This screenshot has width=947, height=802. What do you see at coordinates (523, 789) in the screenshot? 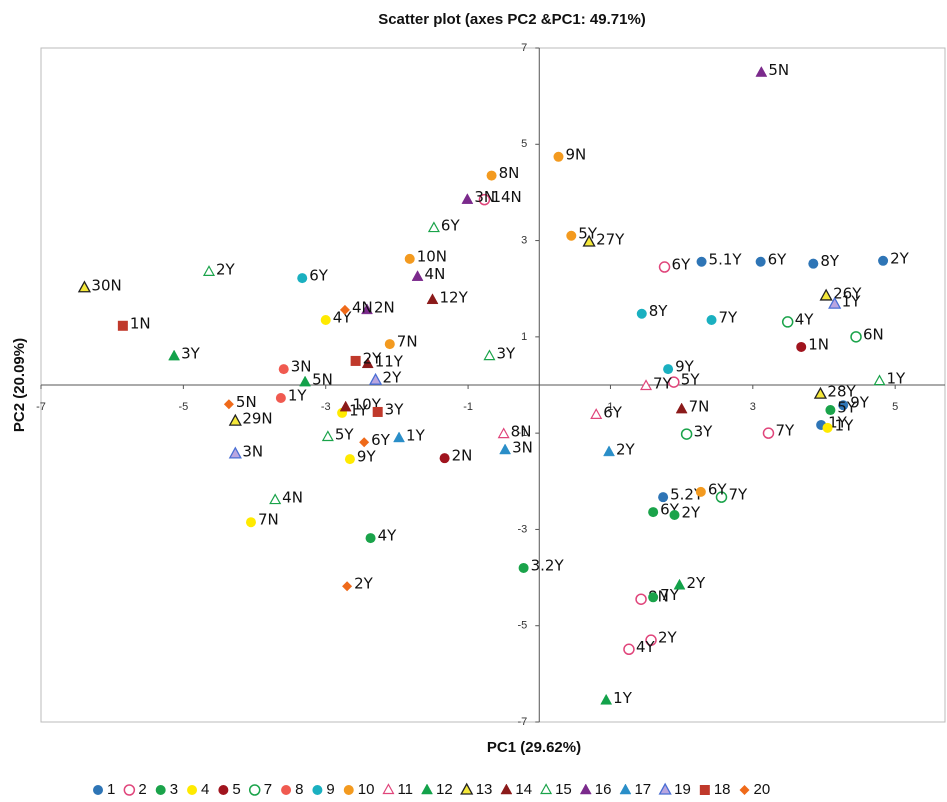
I see `legend-label: 14` at bounding box center [523, 789].